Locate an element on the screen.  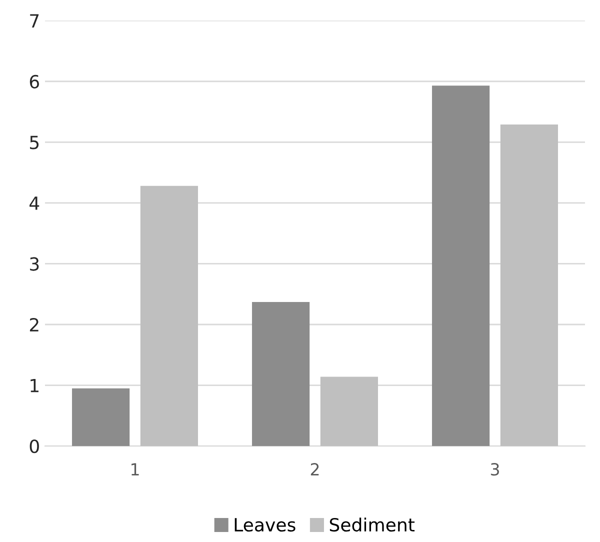
x-tick-label: 2 is located at coordinates (314, 469).